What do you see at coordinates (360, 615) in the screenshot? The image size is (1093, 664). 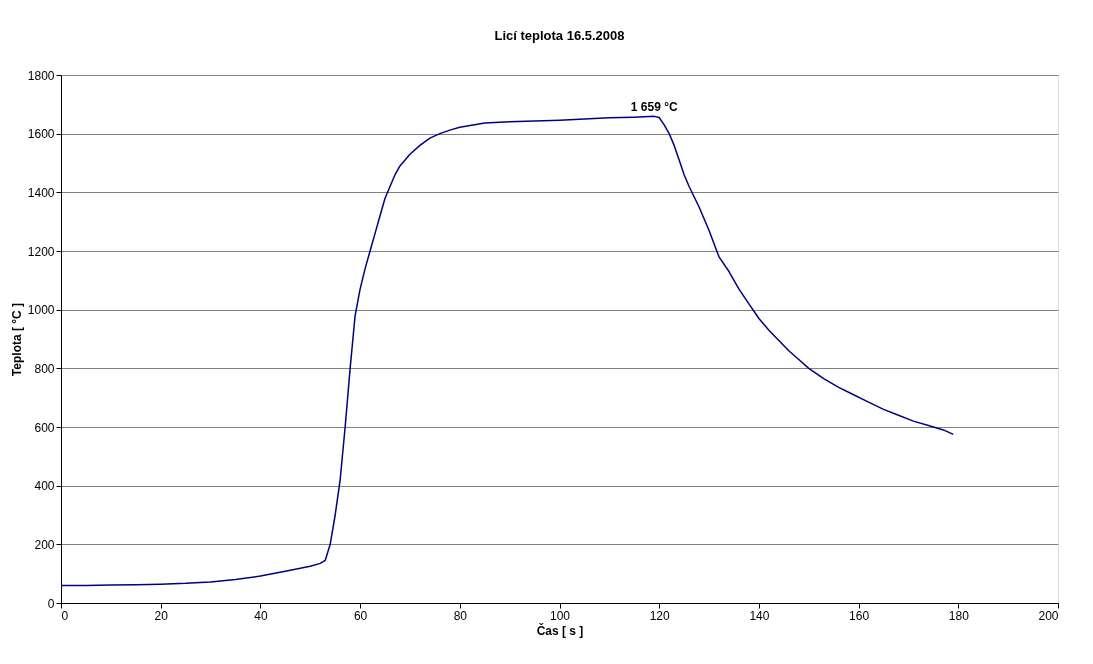 I see `x-tick-label: 60` at bounding box center [360, 615].